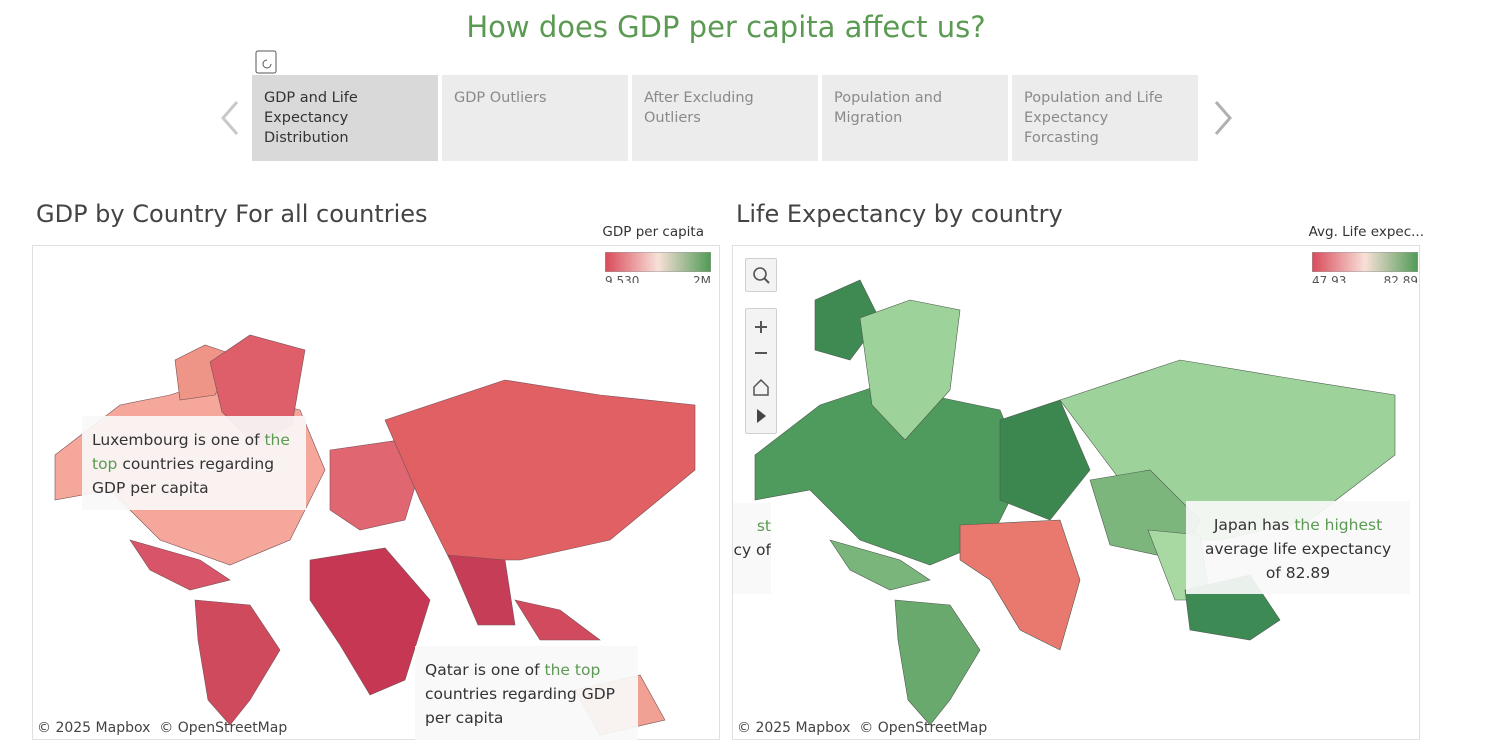 The width and height of the screenshot is (1502, 746). What do you see at coordinates (763, 526) in the screenshot?
I see `text: st` at bounding box center [763, 526].